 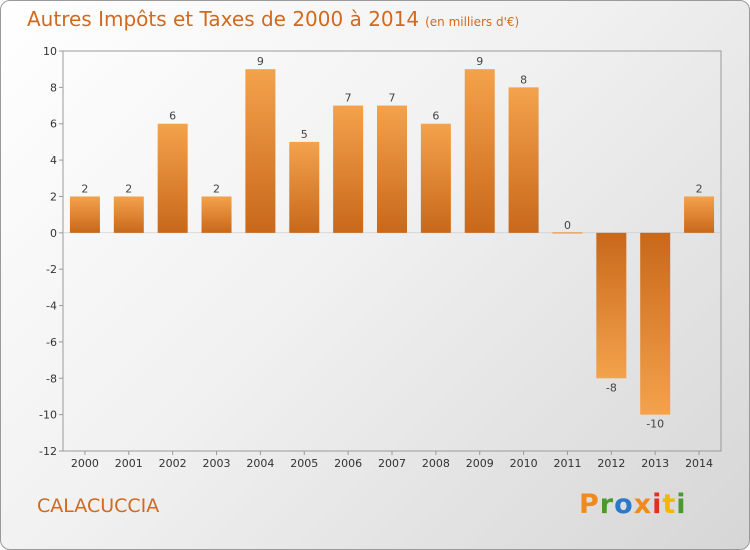 What do you see at coordinates (607, 504) in the screenshot?
I see `logo-letter: r` at bounding box center [607, 504].